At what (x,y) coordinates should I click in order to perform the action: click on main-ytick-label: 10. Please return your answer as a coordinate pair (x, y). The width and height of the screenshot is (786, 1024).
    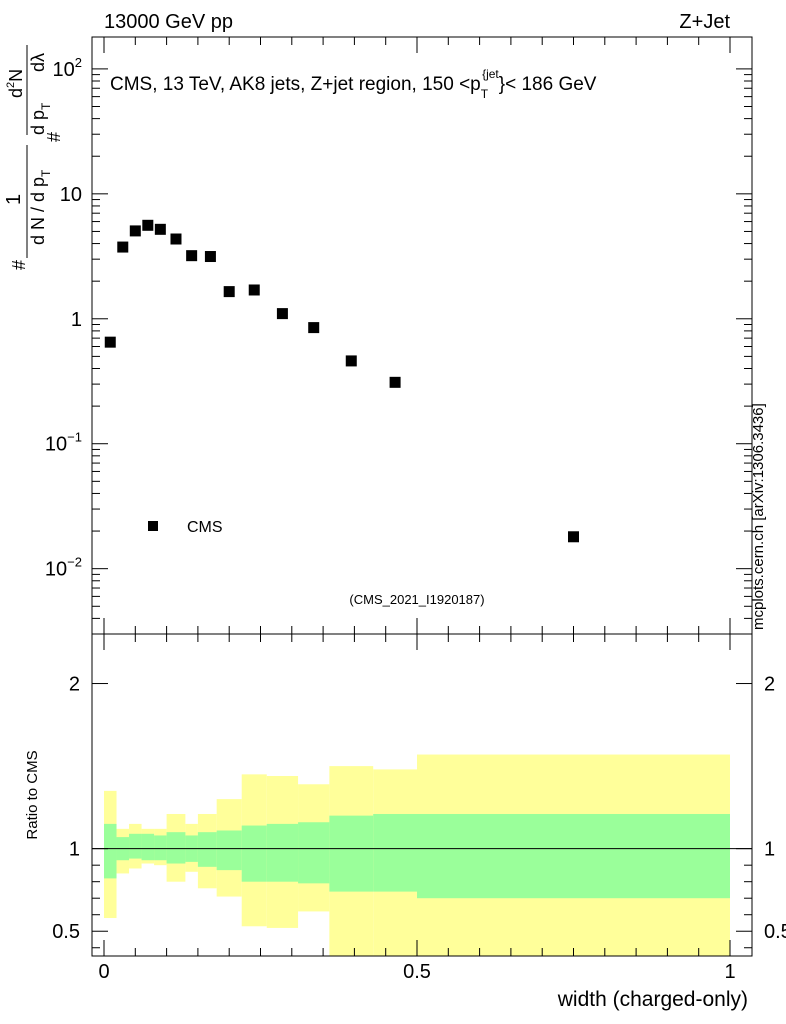
    Looking at the image, I should click on (71, 195).